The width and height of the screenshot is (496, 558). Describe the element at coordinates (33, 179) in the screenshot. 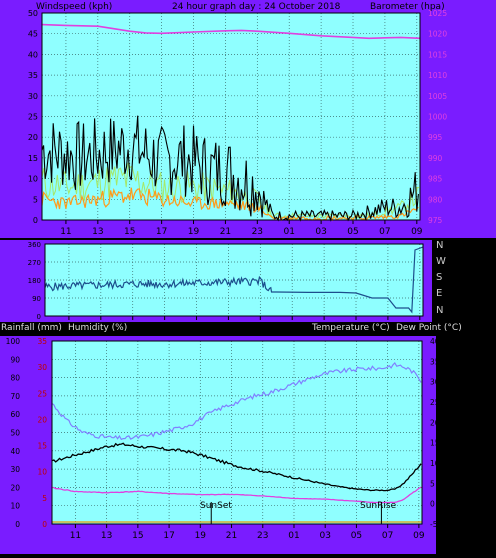

I see `y-tick-label-windspeed: 10` at that location.